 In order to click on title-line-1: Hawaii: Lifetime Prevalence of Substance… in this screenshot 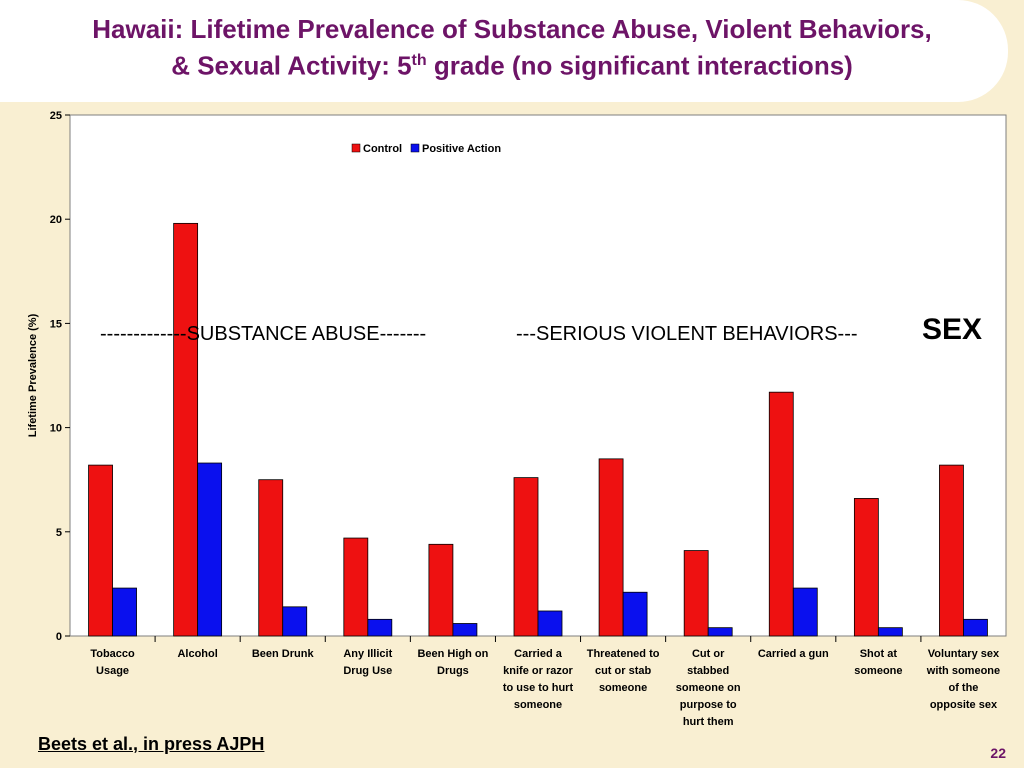, I will do `click(512, 29)`.